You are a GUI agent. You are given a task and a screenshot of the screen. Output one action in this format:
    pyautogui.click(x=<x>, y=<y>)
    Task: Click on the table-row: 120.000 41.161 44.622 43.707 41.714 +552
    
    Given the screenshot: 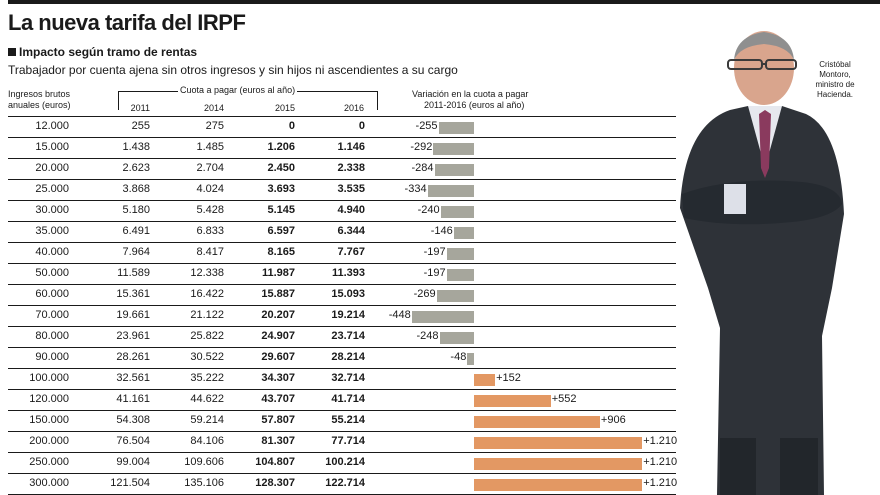 What is the action you would take?
    pyautogui.click(x=342, y=400)
    